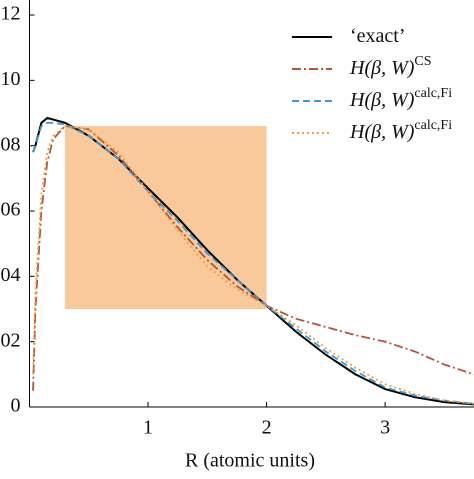  I want to click on x-tick-label: 1, so click(148, 428).